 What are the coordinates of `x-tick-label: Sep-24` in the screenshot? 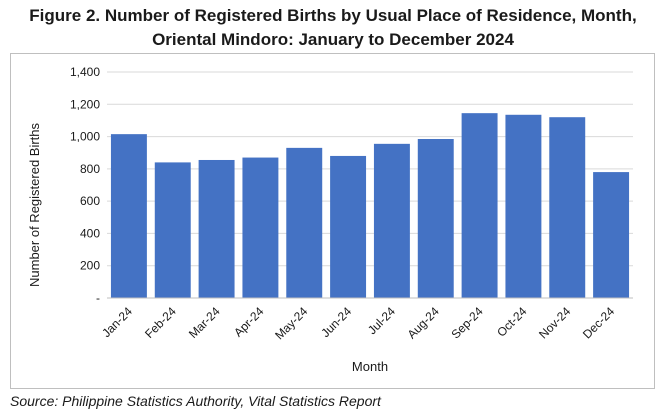 It's located at (466, 322).